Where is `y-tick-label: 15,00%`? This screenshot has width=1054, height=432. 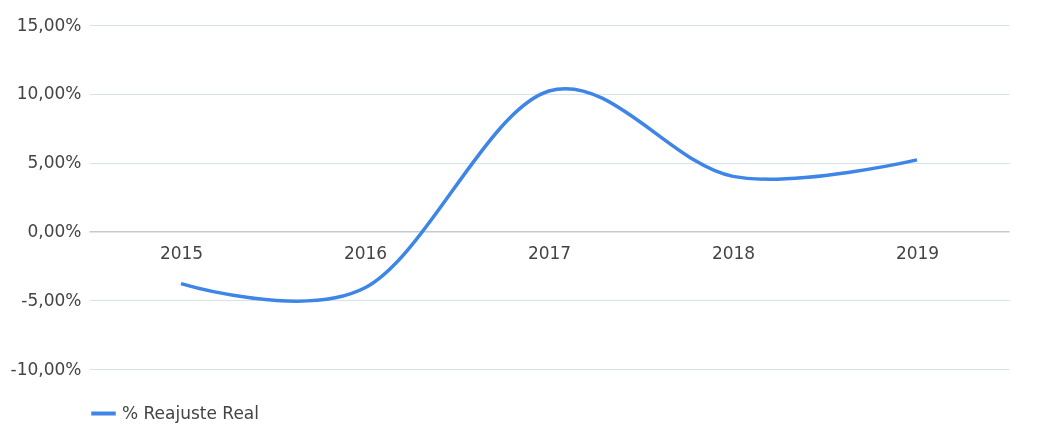 y-tick-label: 15,00% is located at coordinates (49, 24).